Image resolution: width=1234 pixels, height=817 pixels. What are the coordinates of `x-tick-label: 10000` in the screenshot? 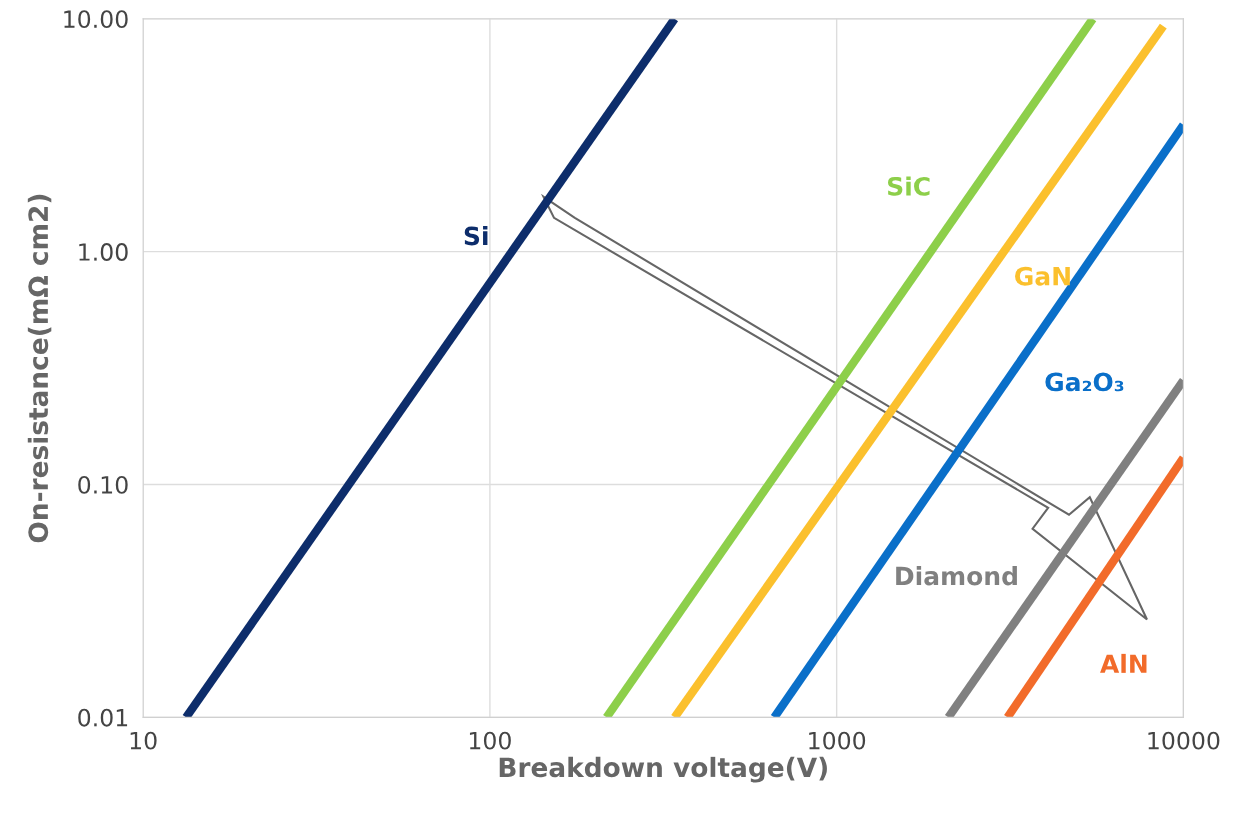 It's located at (1184, 740).